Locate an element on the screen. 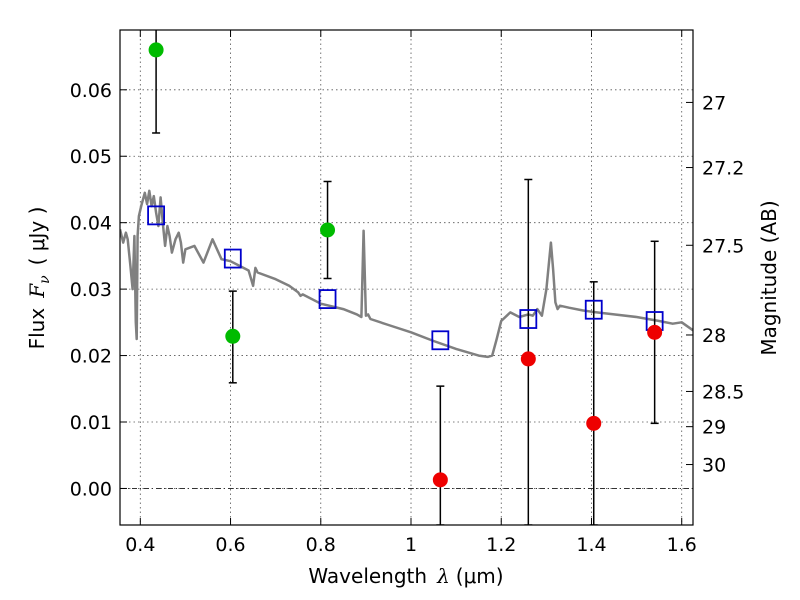 The height and width of the screenshot is (600, 800). y2-tick-label: 27.5 is located at coordinates (723, 246).